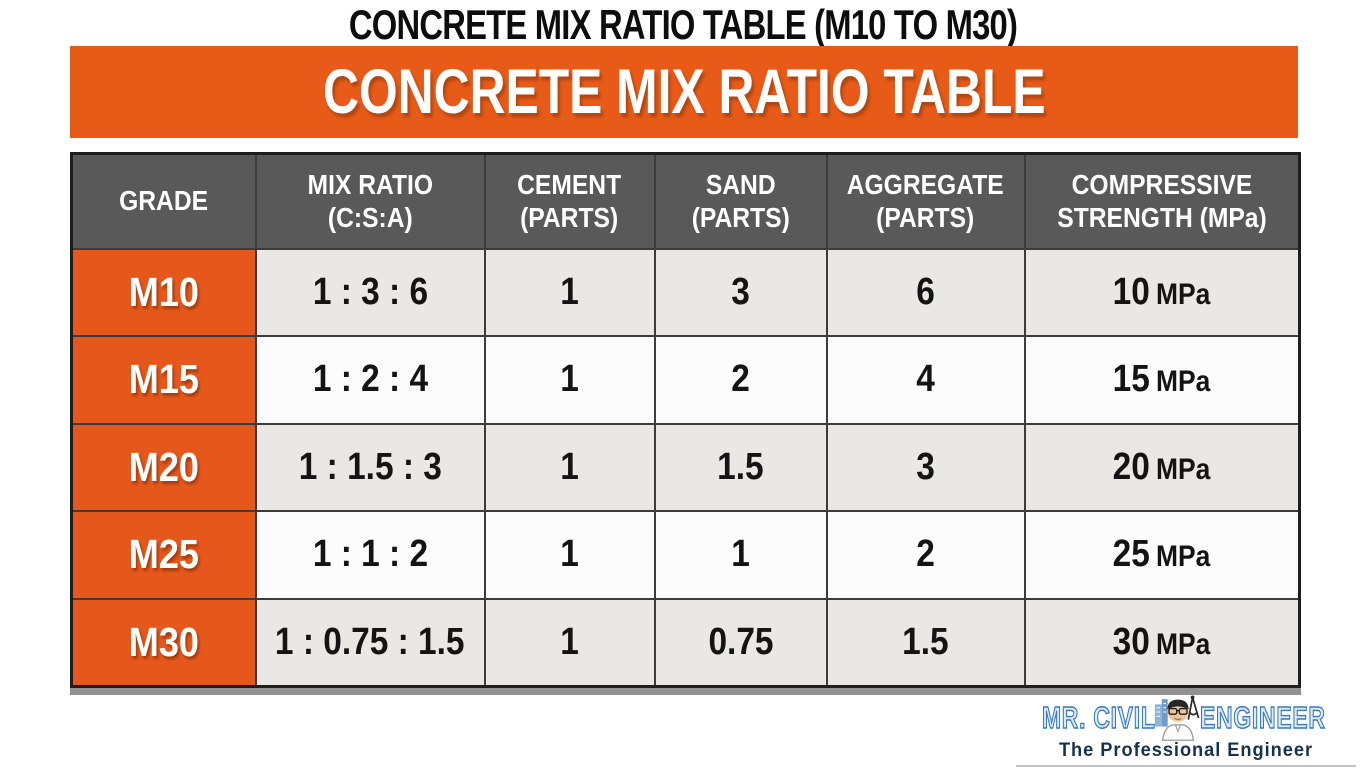 The height and width of the screenshot is (768, 1366). Describe the element at coordinates (1177, 718) in the screenshot. I see `engineer-avatar-icon` at that location.